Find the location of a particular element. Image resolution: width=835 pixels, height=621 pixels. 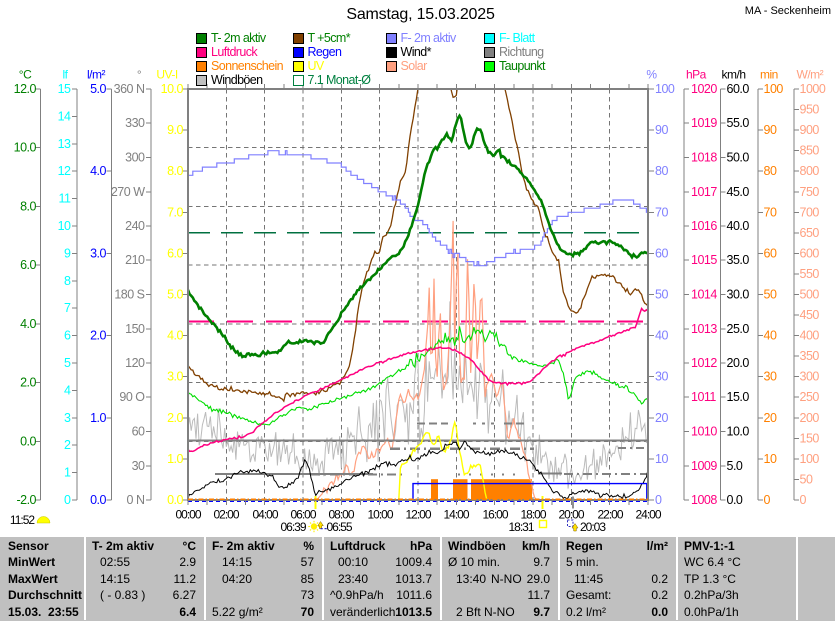

svg-text: 650 is located at coordinates (810, 233).